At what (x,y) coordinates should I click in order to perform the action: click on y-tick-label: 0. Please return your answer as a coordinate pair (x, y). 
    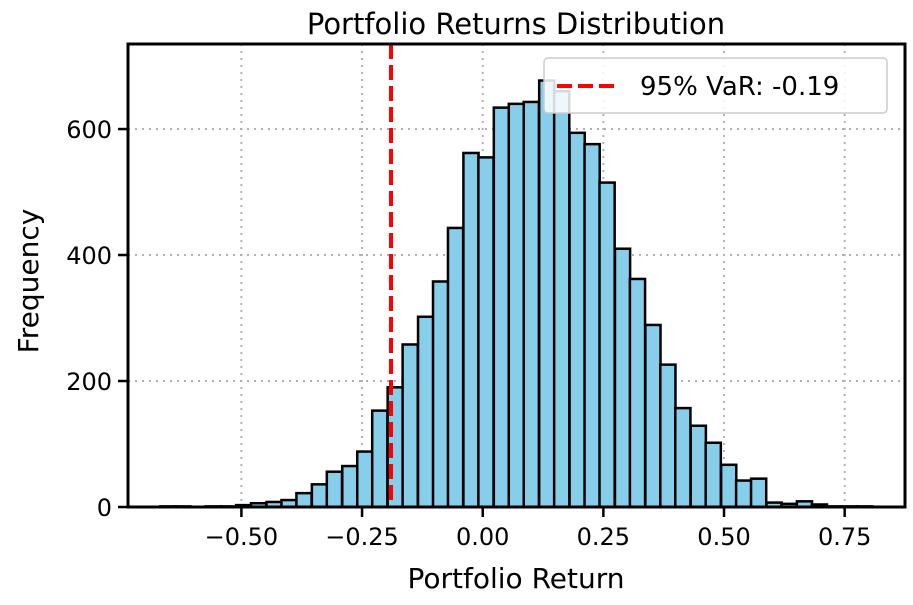
    Looking at the image, I should click on (104, 508).